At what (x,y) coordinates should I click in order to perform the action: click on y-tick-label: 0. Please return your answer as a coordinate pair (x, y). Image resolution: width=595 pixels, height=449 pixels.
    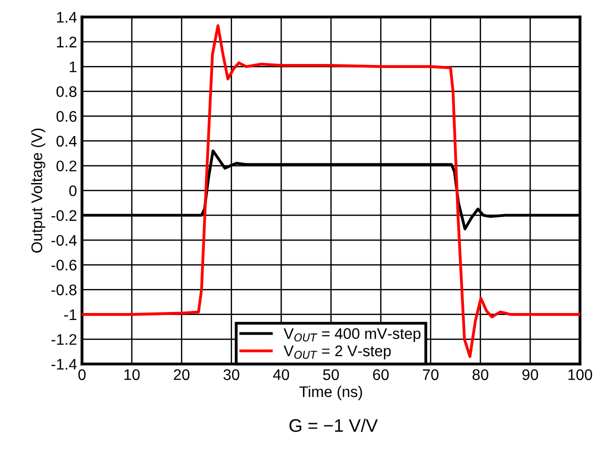
    Looking at the image, I should click on (73, 190).